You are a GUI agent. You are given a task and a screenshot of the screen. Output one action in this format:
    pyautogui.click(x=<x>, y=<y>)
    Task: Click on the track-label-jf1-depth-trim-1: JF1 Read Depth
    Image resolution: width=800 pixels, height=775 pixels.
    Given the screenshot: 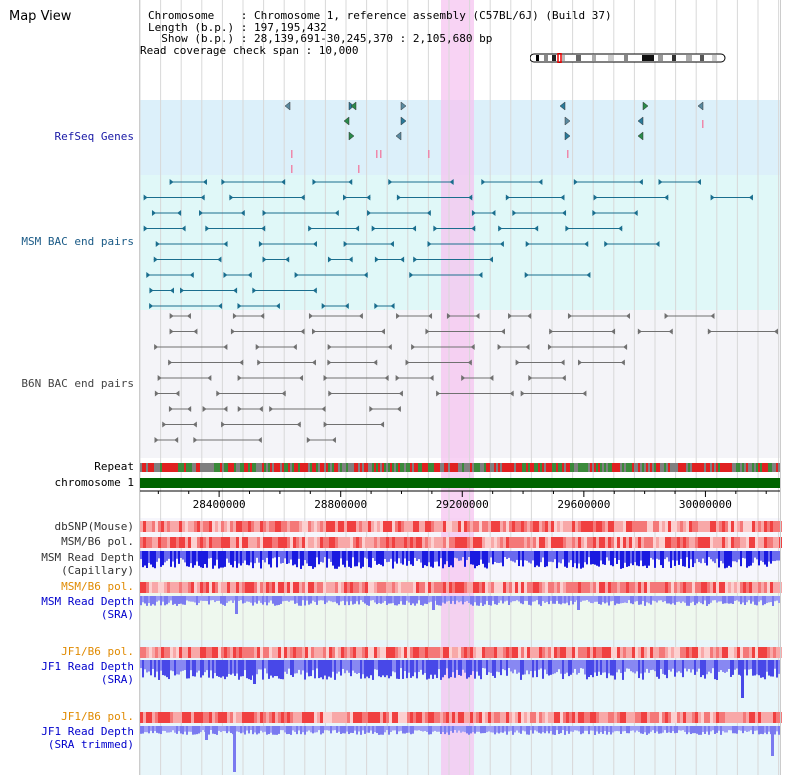 What is the action you would take?
    pyautogui.click(x=87, y=731)
    